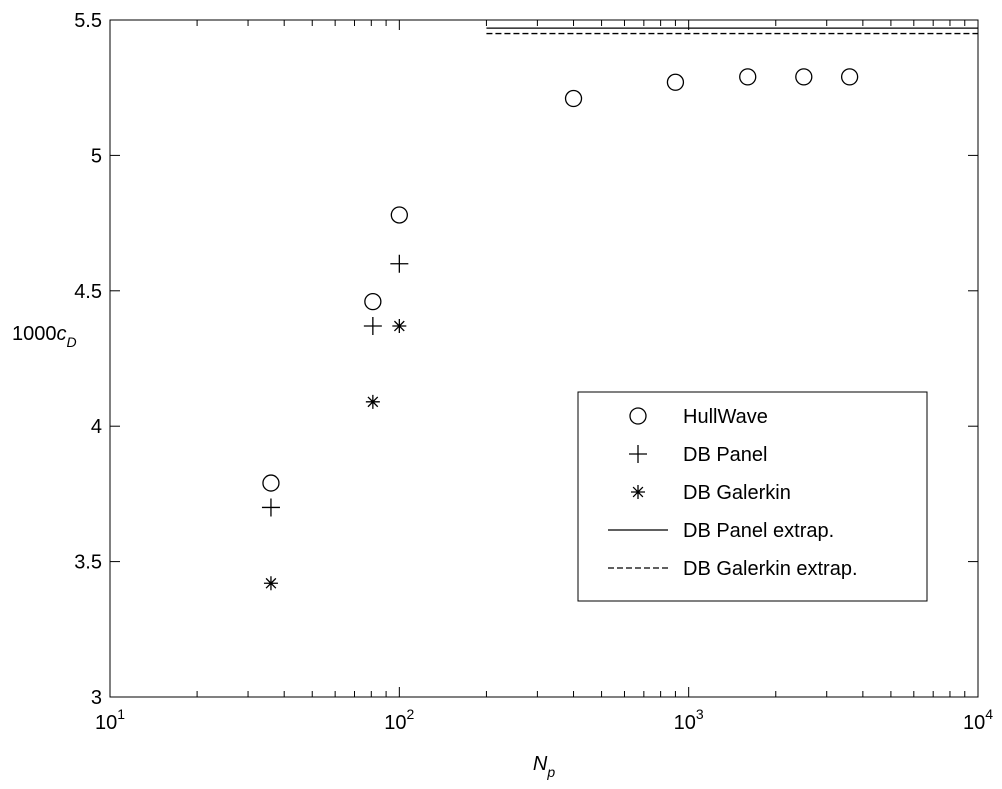 The height and width of the screenshot is (789, 1002). Describe the element at coordinates (72, 342) in the screenshot. I see `y-label-sub: D` at that location.